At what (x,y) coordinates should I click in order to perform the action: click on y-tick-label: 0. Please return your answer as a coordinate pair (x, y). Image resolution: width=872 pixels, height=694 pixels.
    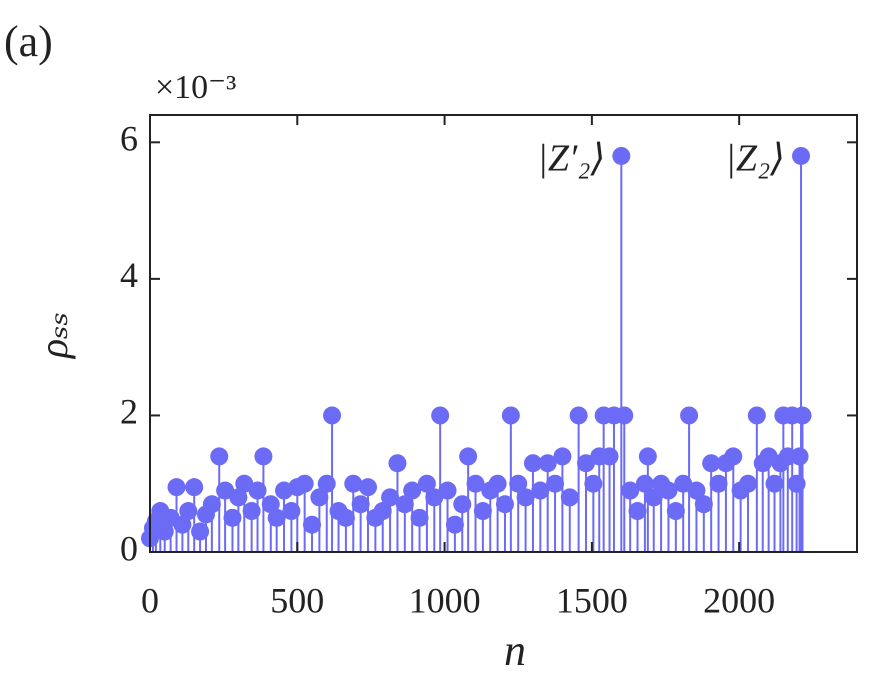
    Looking at the image, I should click on (129, 548).